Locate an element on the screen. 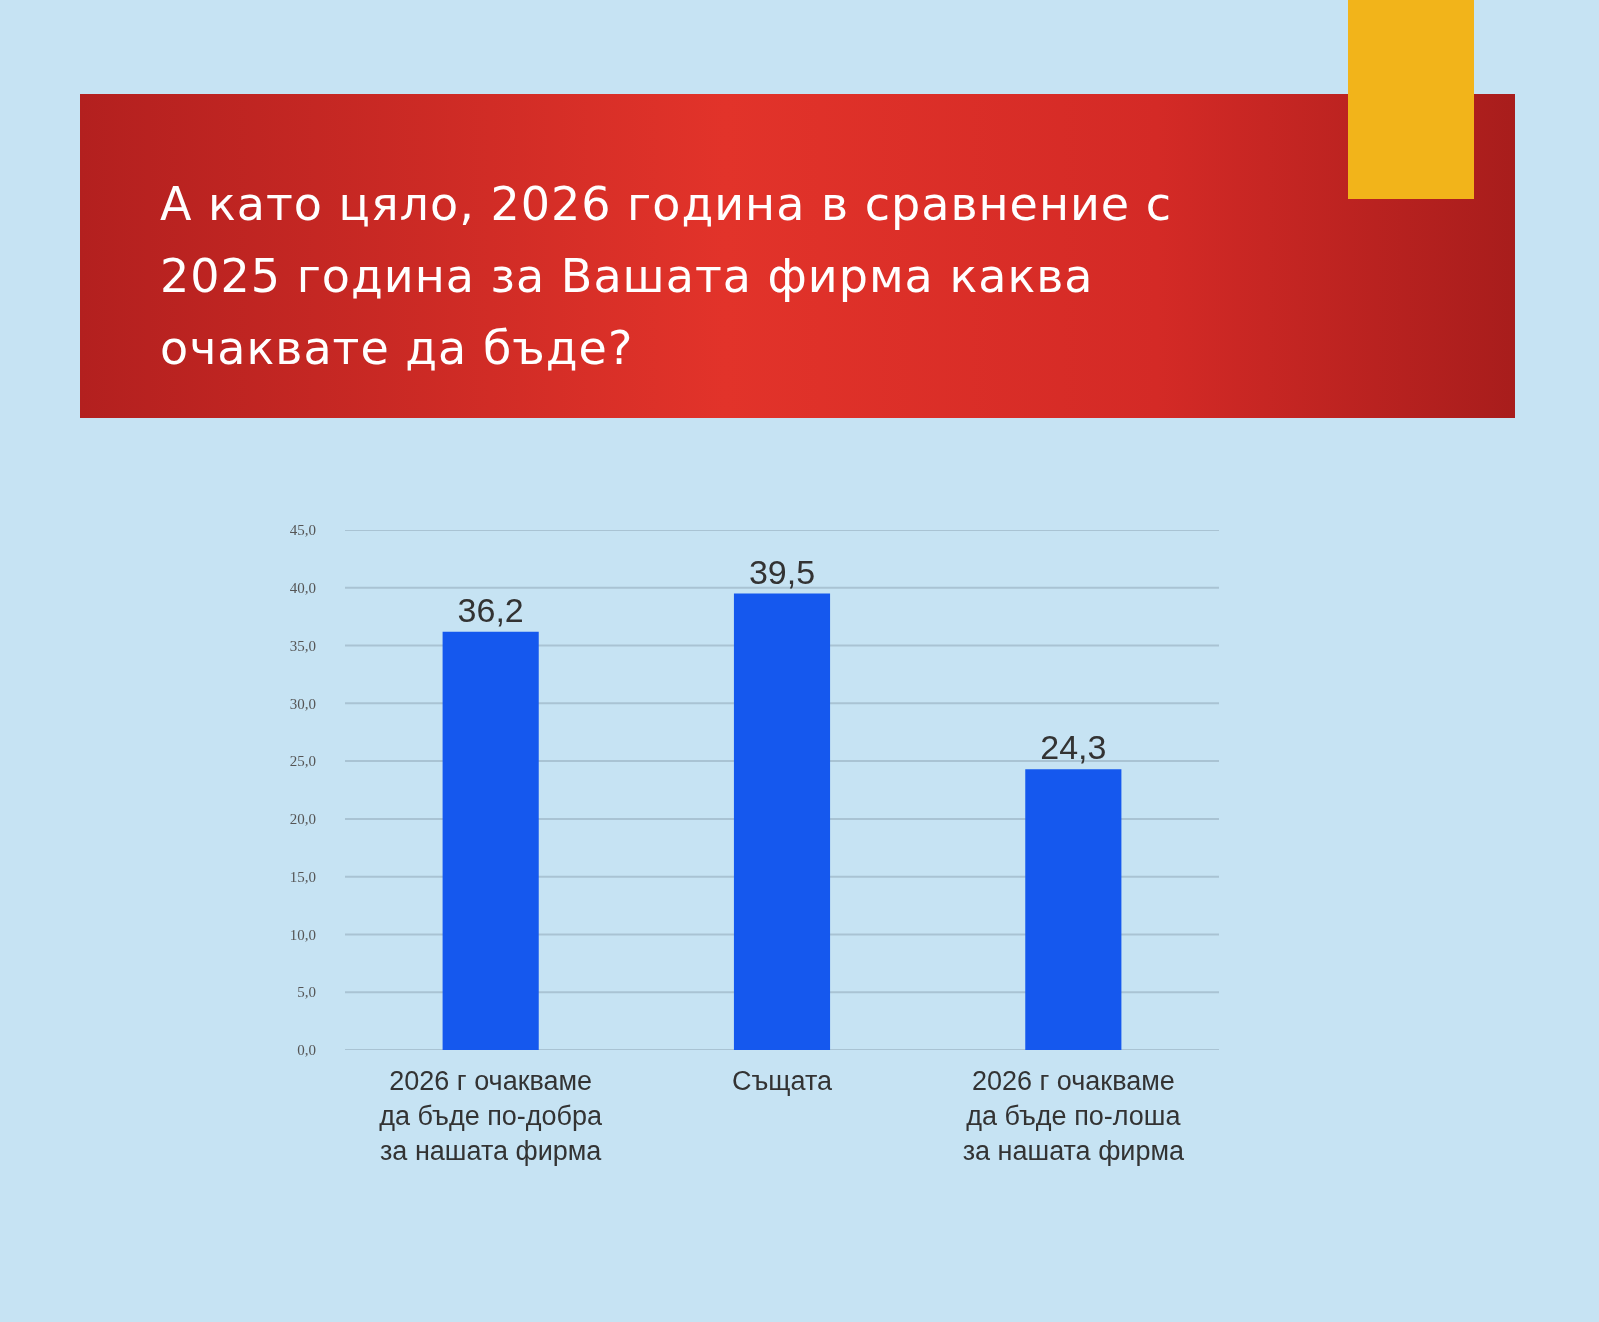 The image size is (1599, 1322). y-tick-label: 30,0 is located at coordinates (302, 703).